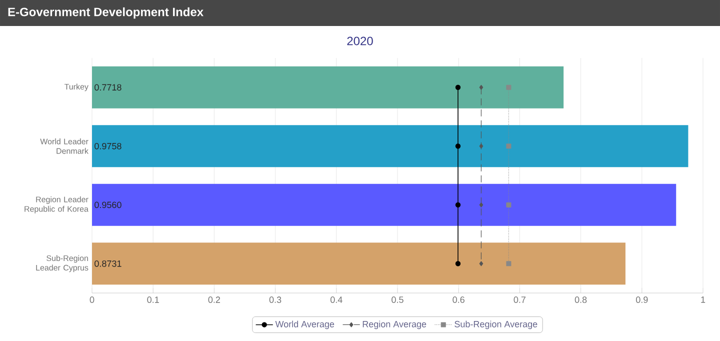 Image resolution: width=720 pixels, height=341 pixels. Describe the element at coordinates (108, 146) in the screenshot. I see `data-label: 0.9758` at that location.